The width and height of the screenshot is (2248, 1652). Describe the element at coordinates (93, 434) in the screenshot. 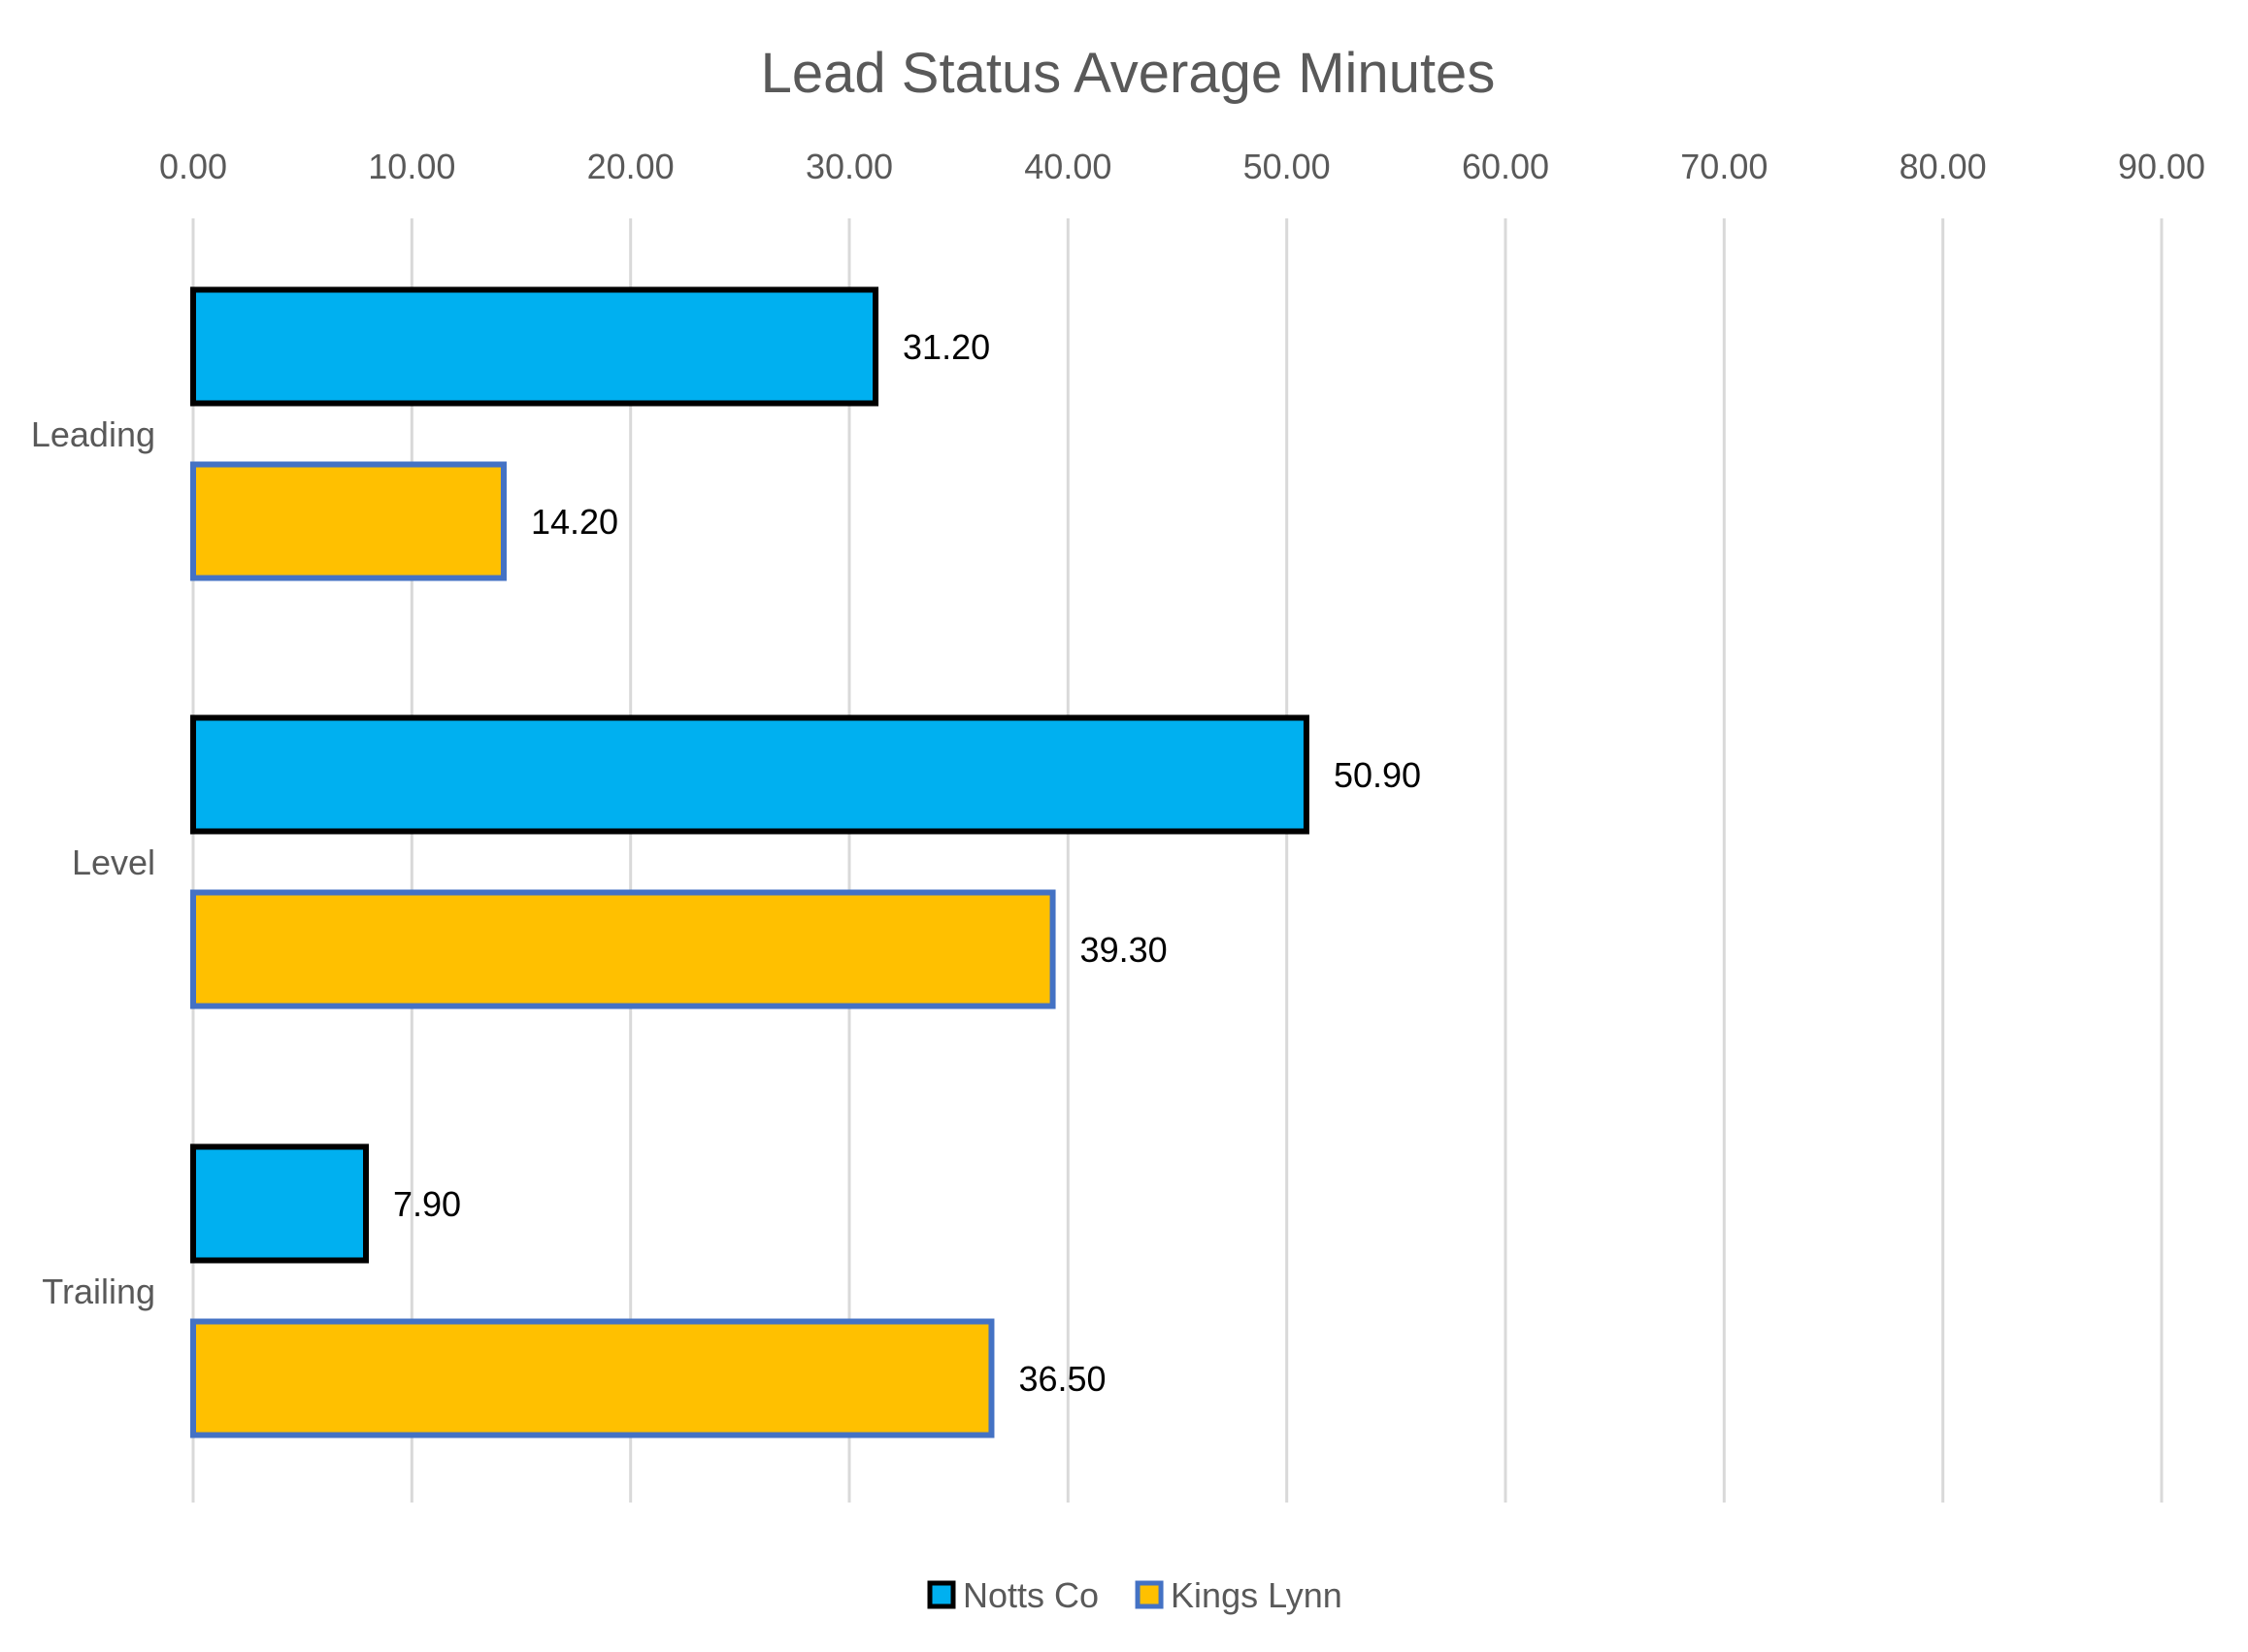

I see `category-label-leading: Leading` at that location.